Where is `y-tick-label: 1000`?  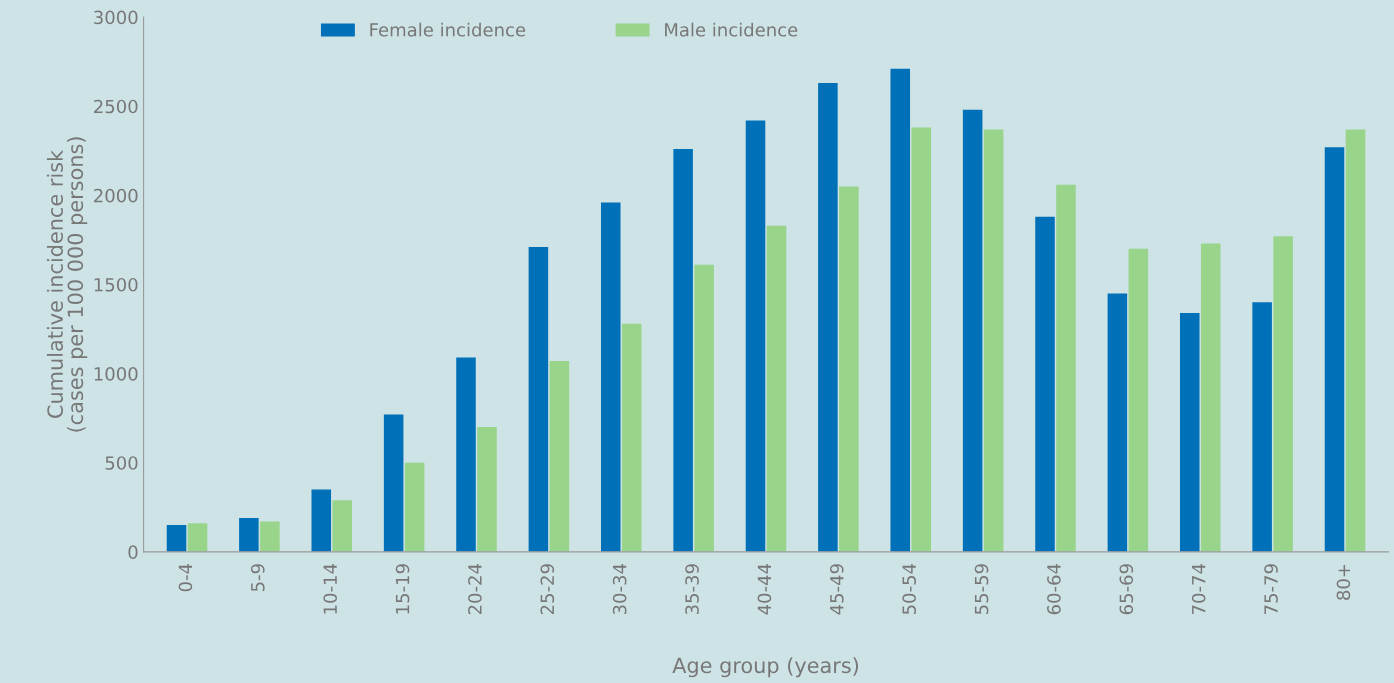
y-tick-label: 1000 is located at coordinates (116, 374).